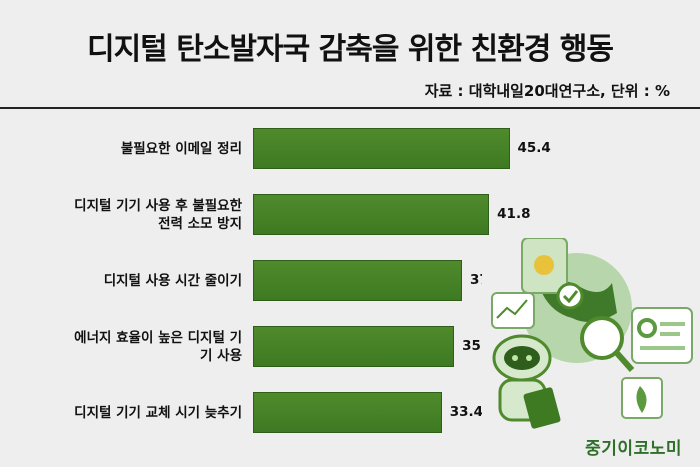 This screenshot has height=467, width=700. Describe the element at coordinates (514, 214) in the screenshot. I see `value-label: 41.8` at that location.